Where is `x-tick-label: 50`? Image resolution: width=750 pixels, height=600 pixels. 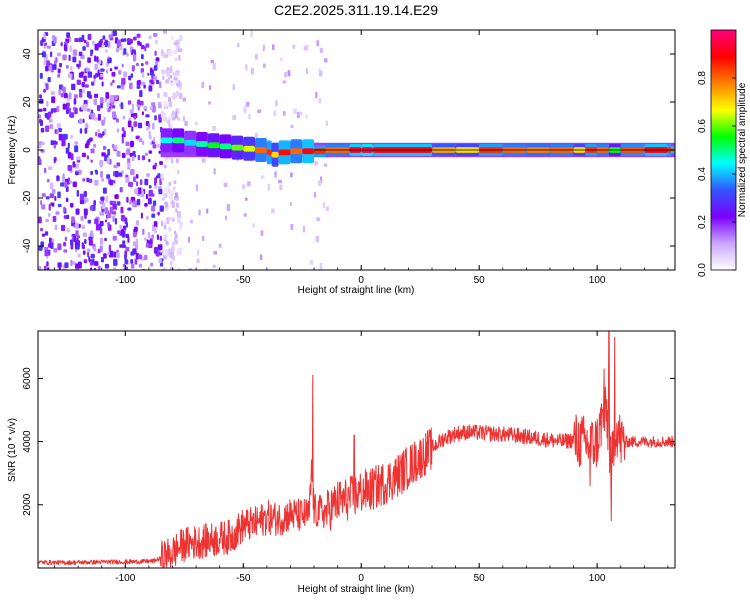 x-tick-label: 50 is located at coordinates (480, 280).